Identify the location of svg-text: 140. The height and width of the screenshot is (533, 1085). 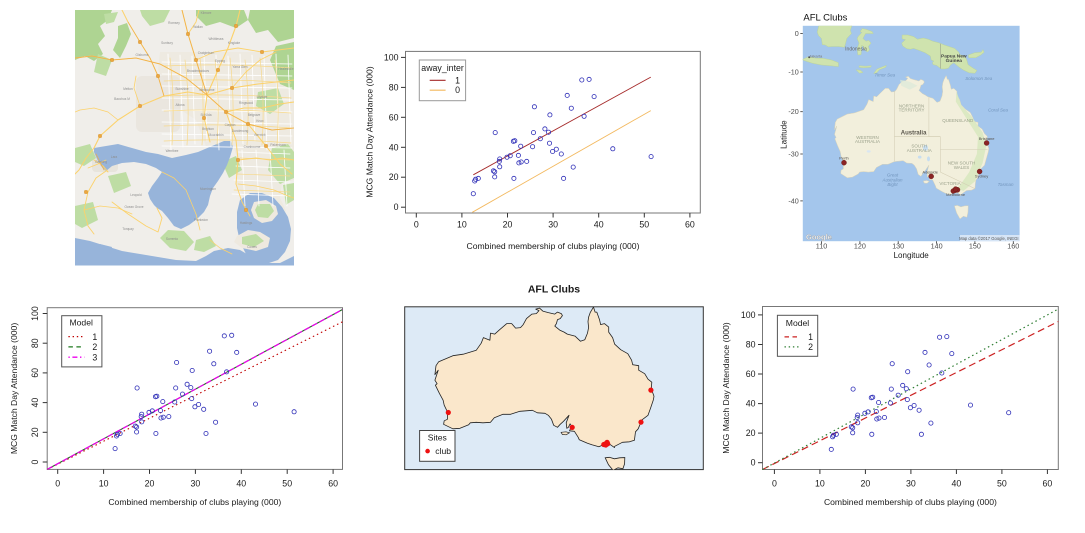
(937, 246).